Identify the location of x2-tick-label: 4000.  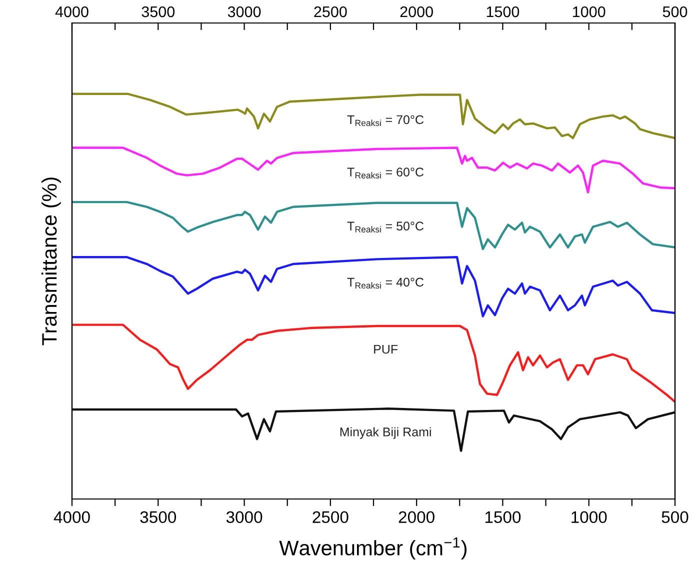
(71, 12).